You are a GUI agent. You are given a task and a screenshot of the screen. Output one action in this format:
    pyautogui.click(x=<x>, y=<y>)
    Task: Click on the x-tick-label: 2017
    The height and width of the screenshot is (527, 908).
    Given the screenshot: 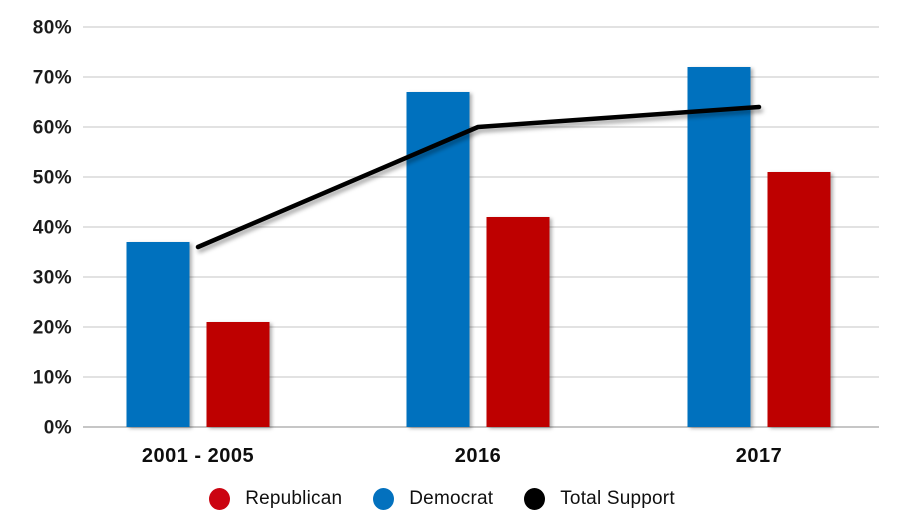 What is the action you would take?
    pyautogui.click(x=759, y=456)
    